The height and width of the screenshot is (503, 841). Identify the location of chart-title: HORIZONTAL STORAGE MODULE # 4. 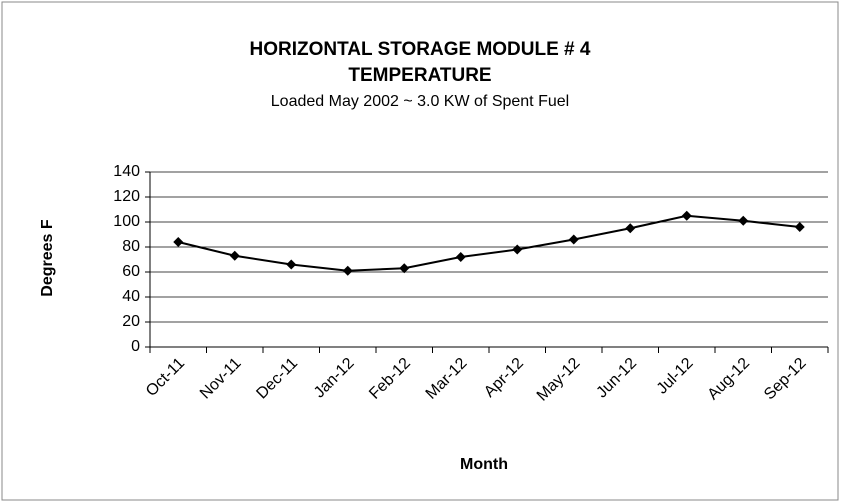
(420, 49).